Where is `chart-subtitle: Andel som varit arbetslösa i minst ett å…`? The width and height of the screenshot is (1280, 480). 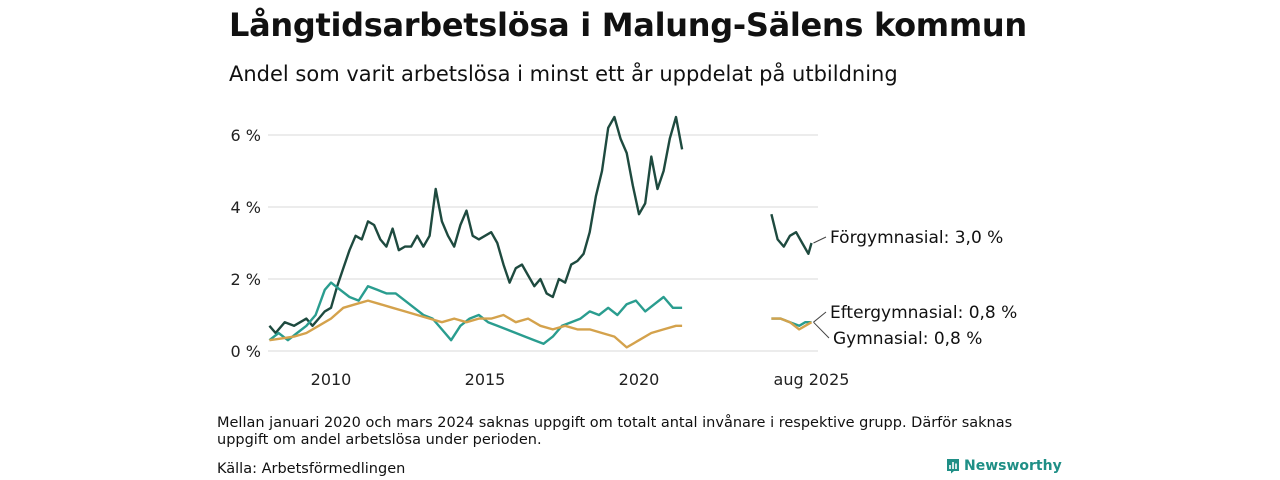 chart-subtitle: Andel som varit arbetslösa i minst ett å… is located at coordinates (563, 74).